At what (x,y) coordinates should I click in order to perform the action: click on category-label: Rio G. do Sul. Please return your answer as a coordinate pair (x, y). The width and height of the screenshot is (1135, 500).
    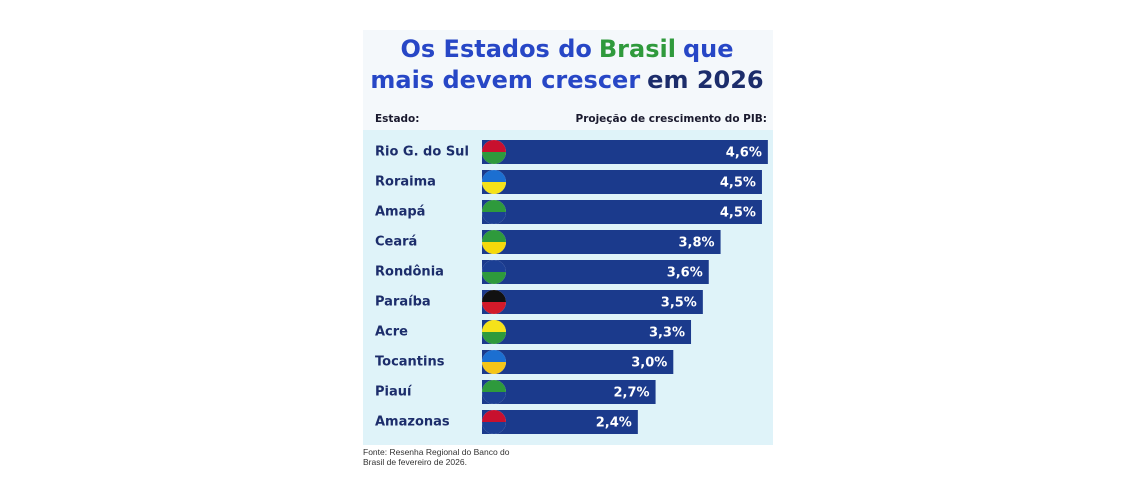
    Looking at the image, I should click on (422, 152).